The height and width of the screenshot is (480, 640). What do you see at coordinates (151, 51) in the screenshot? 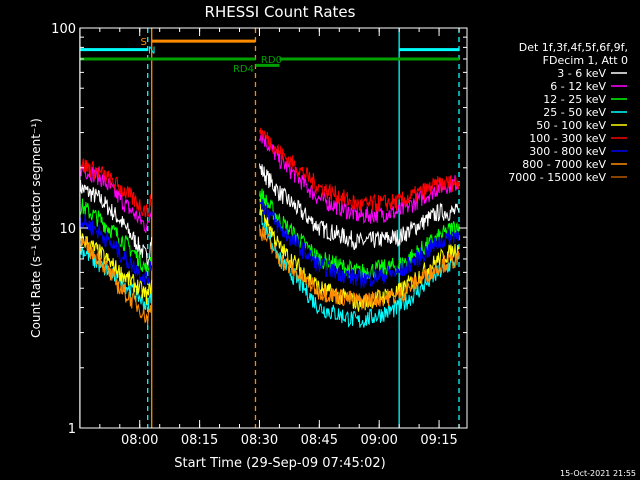
I see `annotation-n: N` at bounding box center [151, 51].